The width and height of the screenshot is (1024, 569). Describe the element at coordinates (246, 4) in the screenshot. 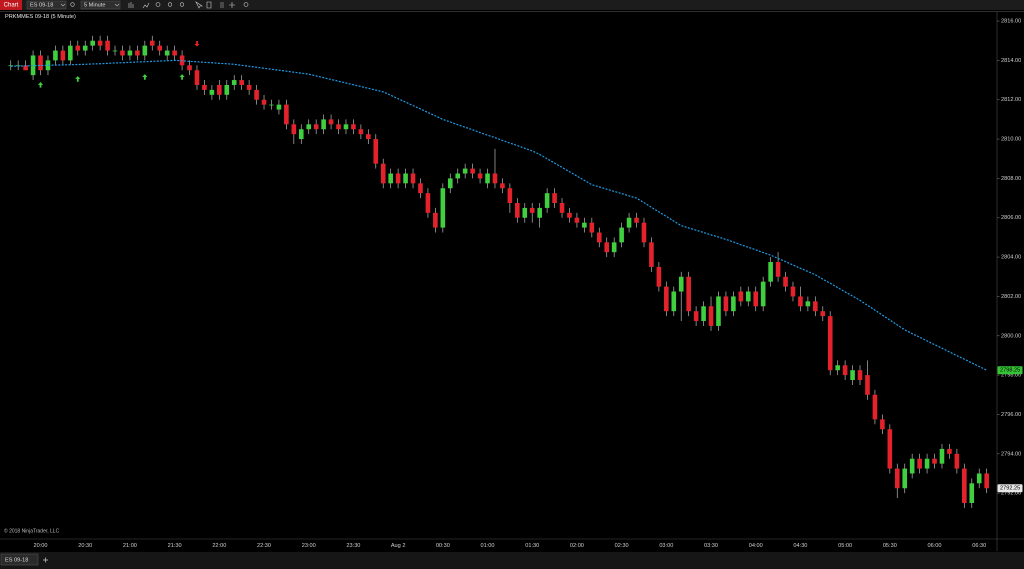

I see `refresh-icon` at that location.